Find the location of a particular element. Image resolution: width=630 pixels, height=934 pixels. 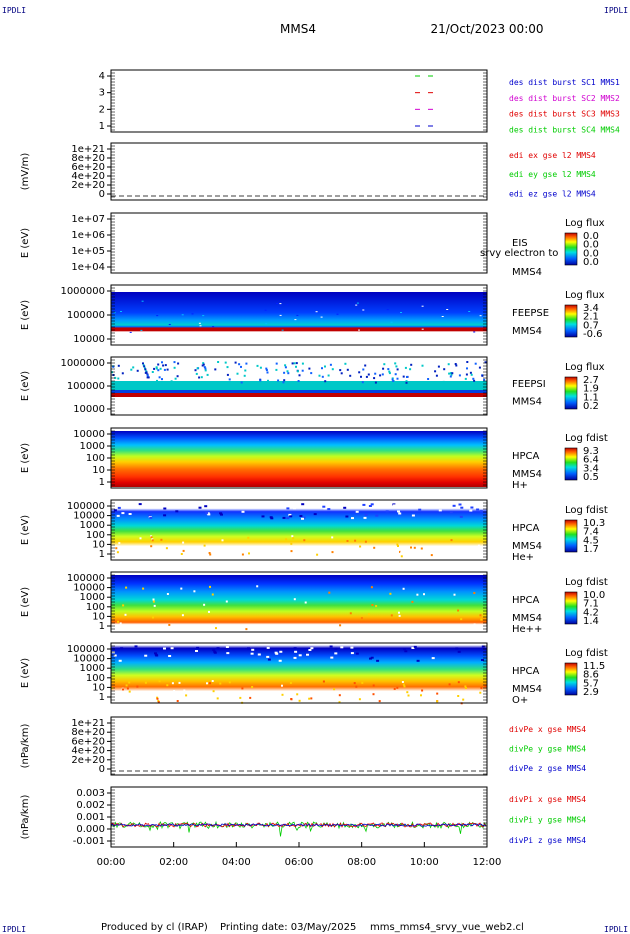

cbar-tick-hpca_h: 0.5 is located at coordinates (591, 477).